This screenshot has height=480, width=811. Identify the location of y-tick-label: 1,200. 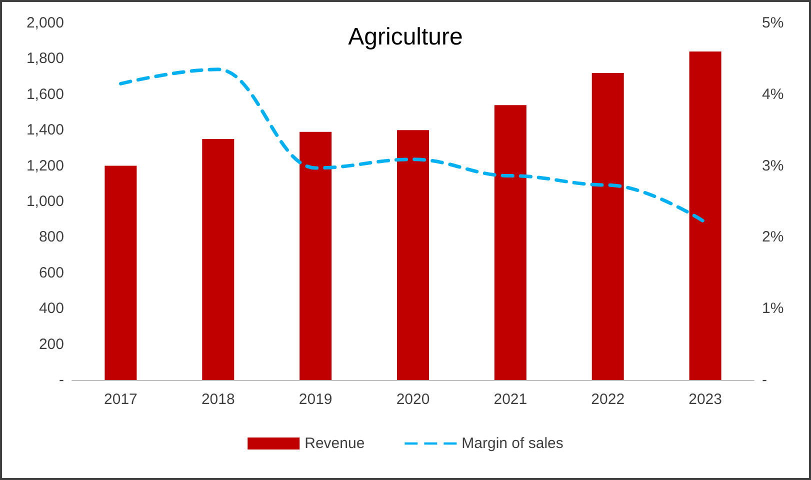
(45, 165).